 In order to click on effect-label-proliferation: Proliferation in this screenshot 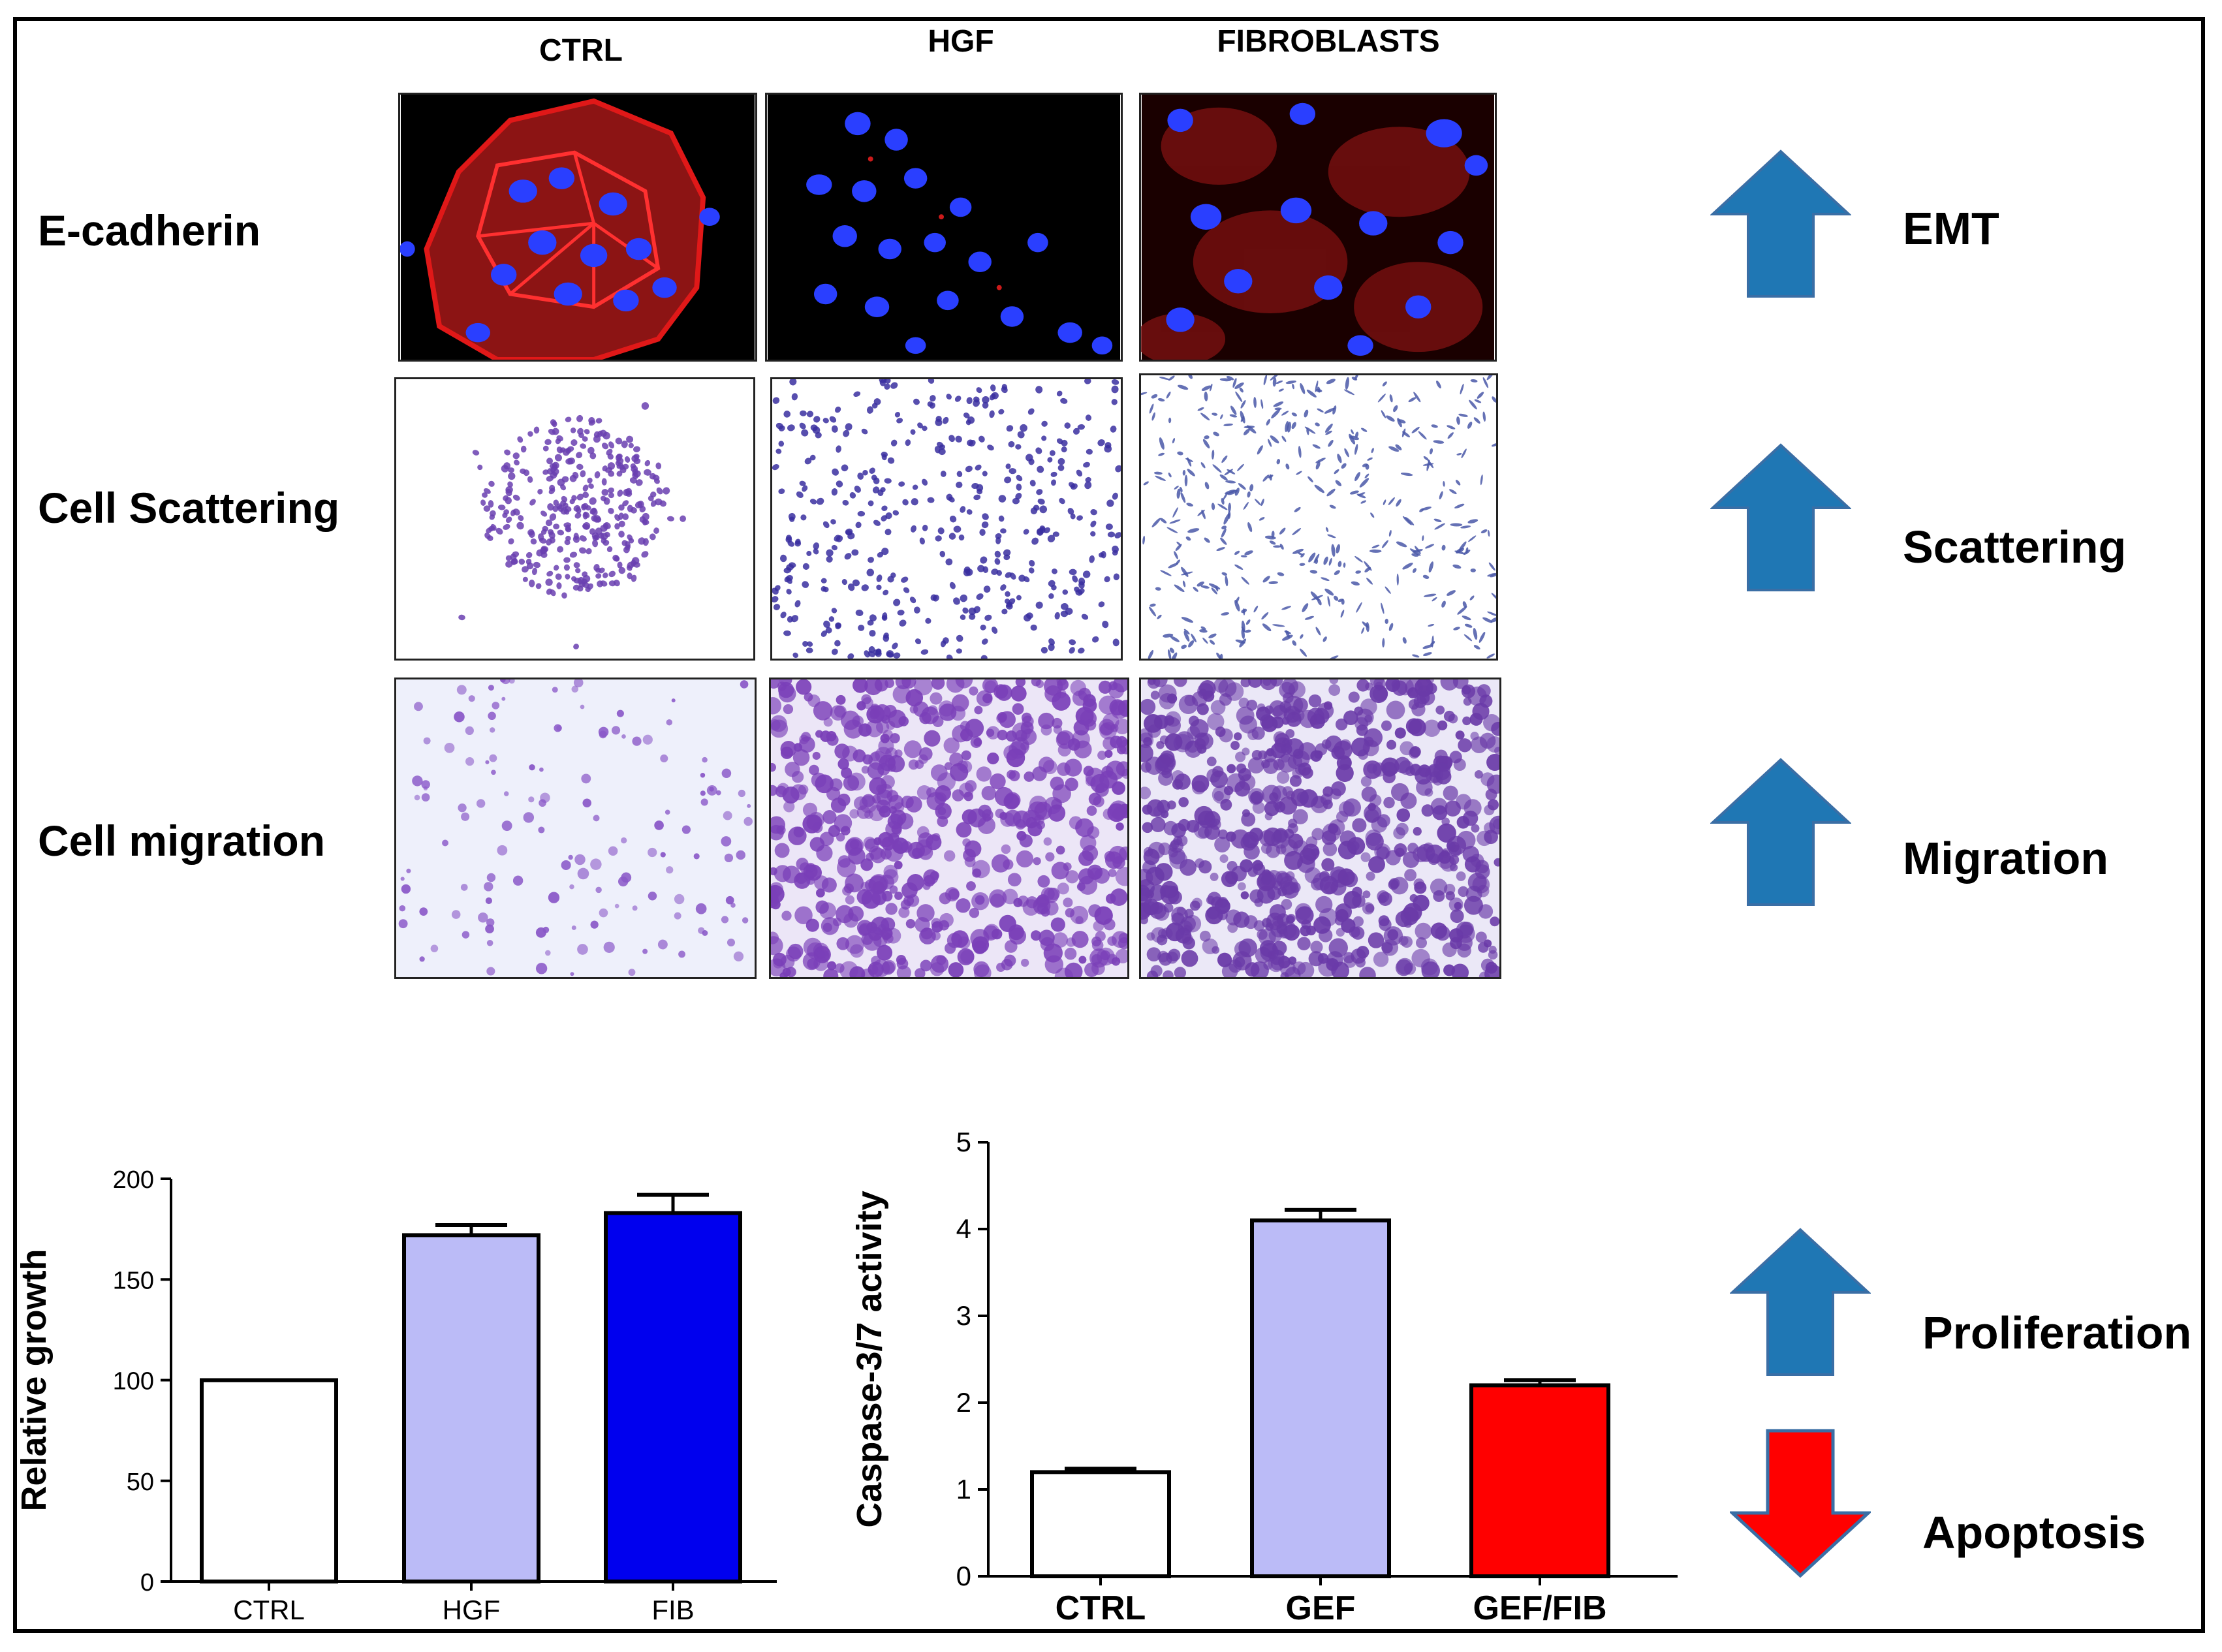, I will do `click(2057, 1332)`.